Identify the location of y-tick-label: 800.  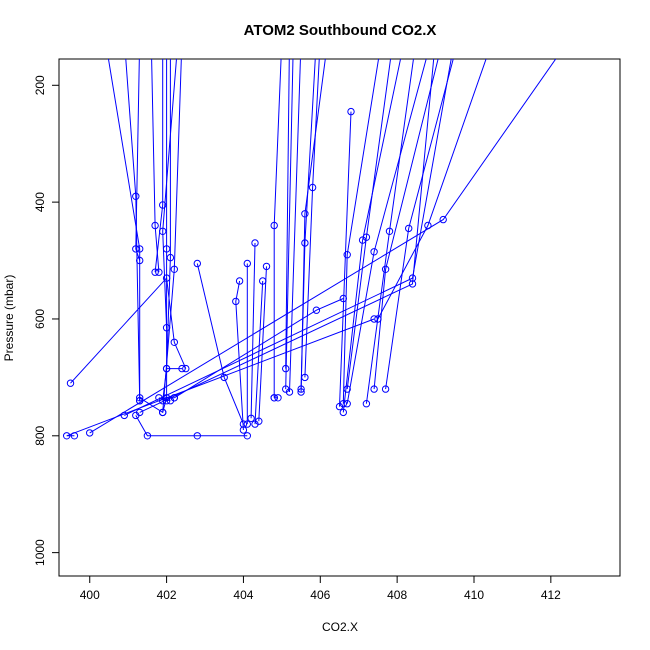
(40, 435).